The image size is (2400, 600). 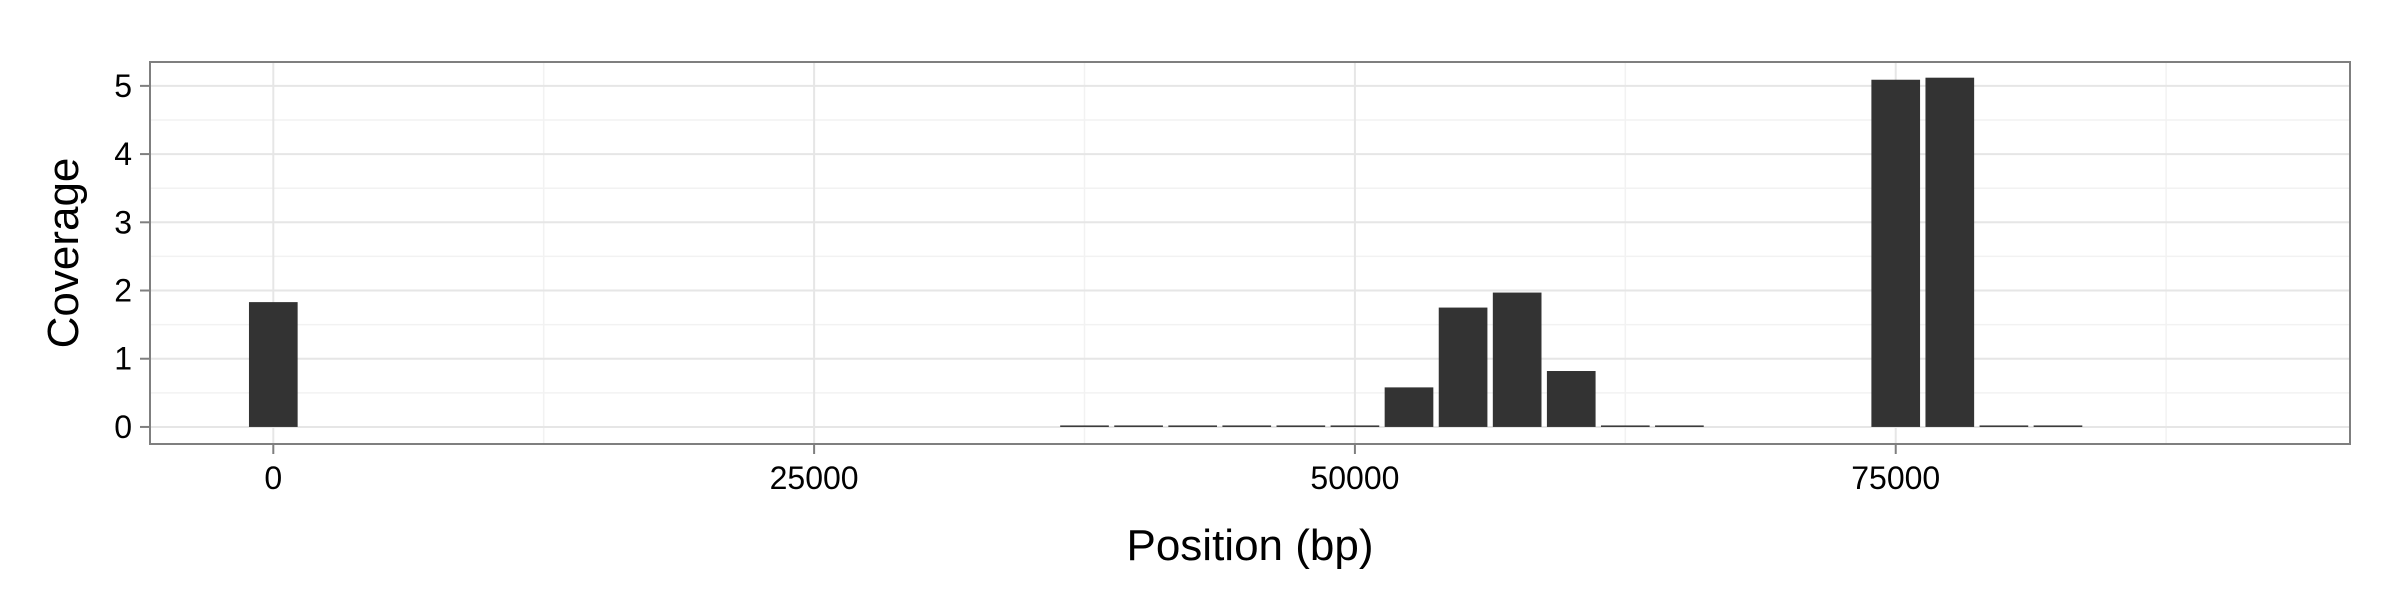 What do you see at coordinates (1895, 478) in the screenshot?
I see `x-tick-label: 75000` at bounding box center [1895, 478].